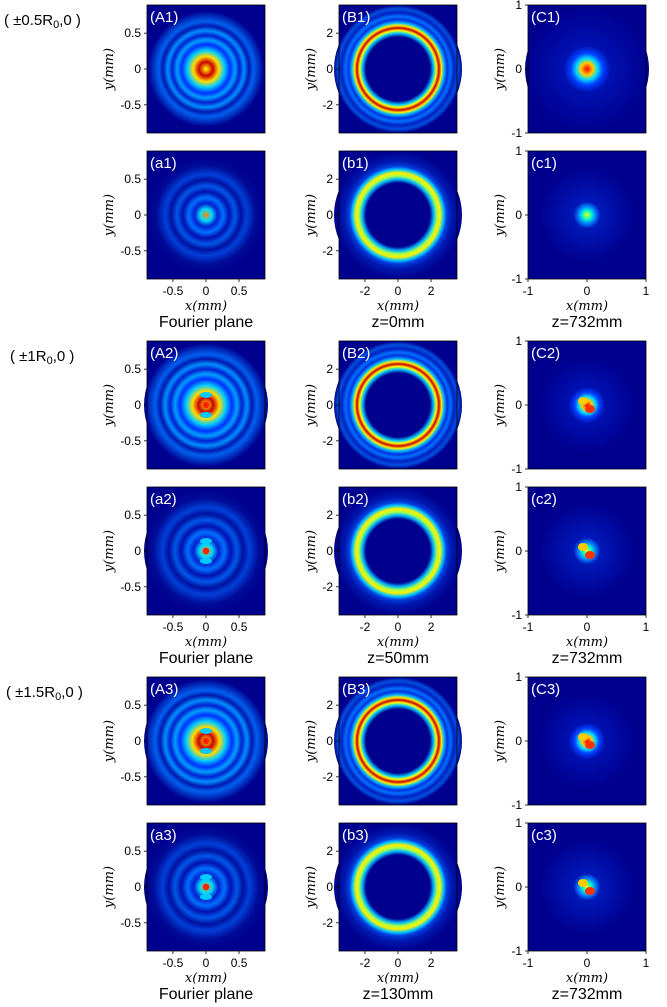  I want to click on column-caption: z=130mm, so click(398, 994).